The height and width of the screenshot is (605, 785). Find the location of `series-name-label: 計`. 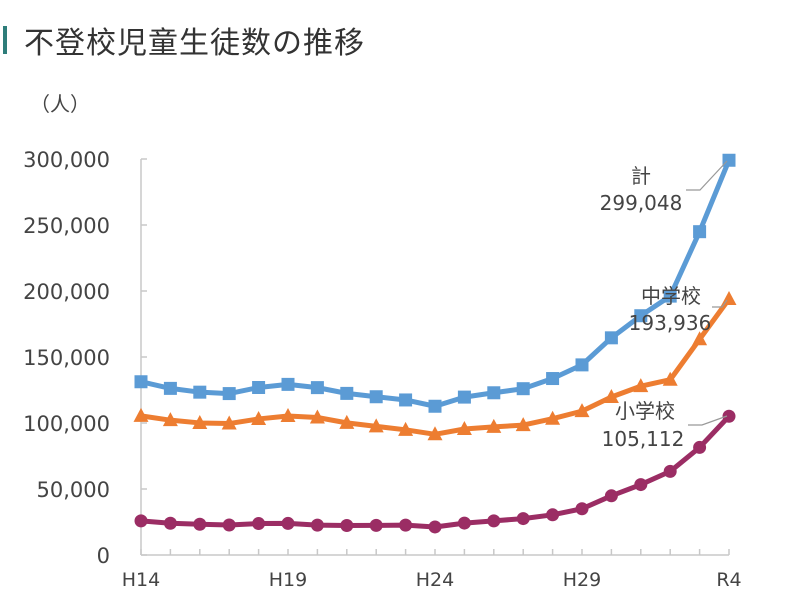

series-name-label: 計 is located at coordinates (641, 176).